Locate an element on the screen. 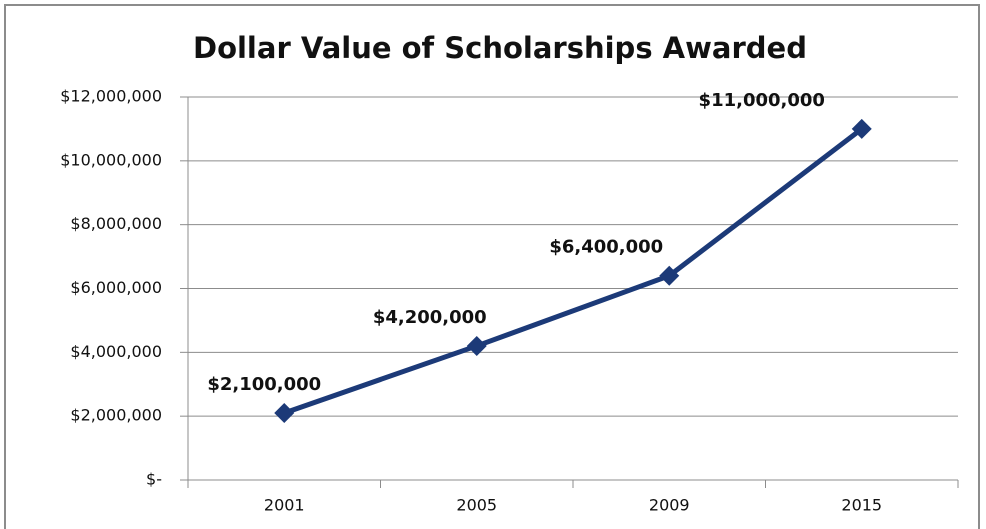 Image resolution: width=986 pixels, height=529 pixels. x-tick-label: 2005 is located at coordinates (476, 505).